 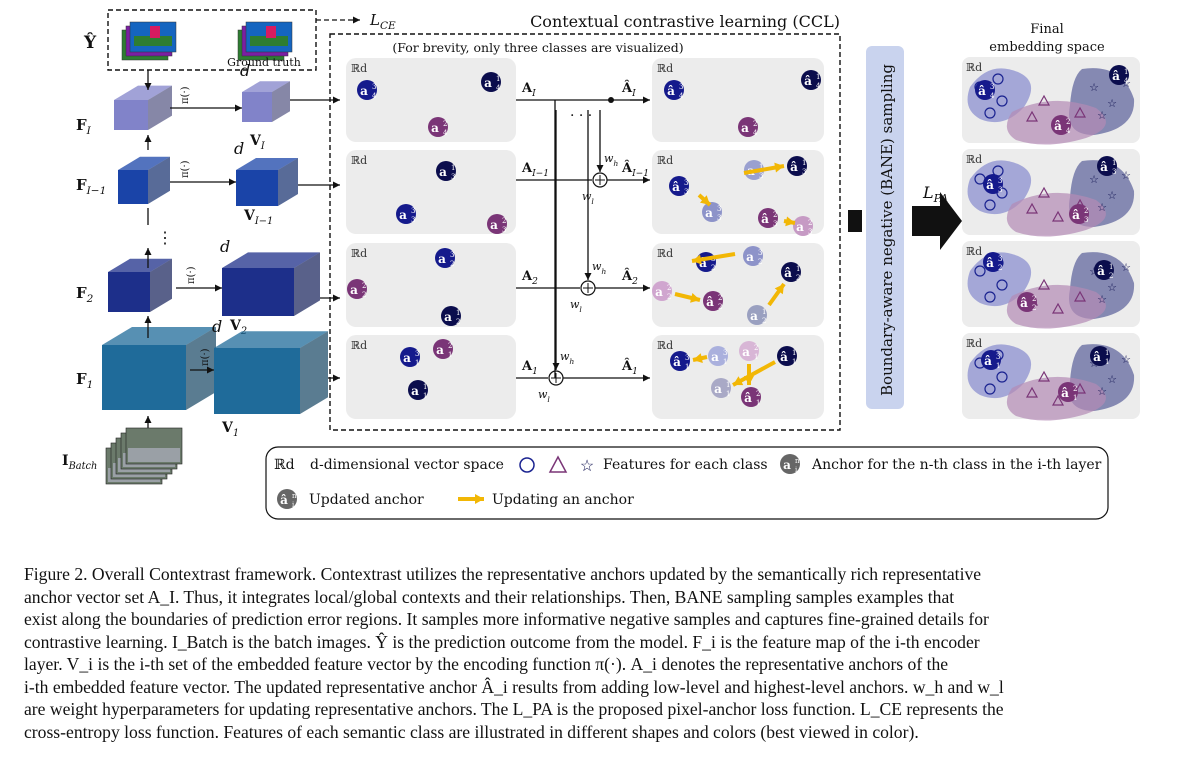 I want to click on updated-anchor-label: Â1, so click(x=629, y=367).